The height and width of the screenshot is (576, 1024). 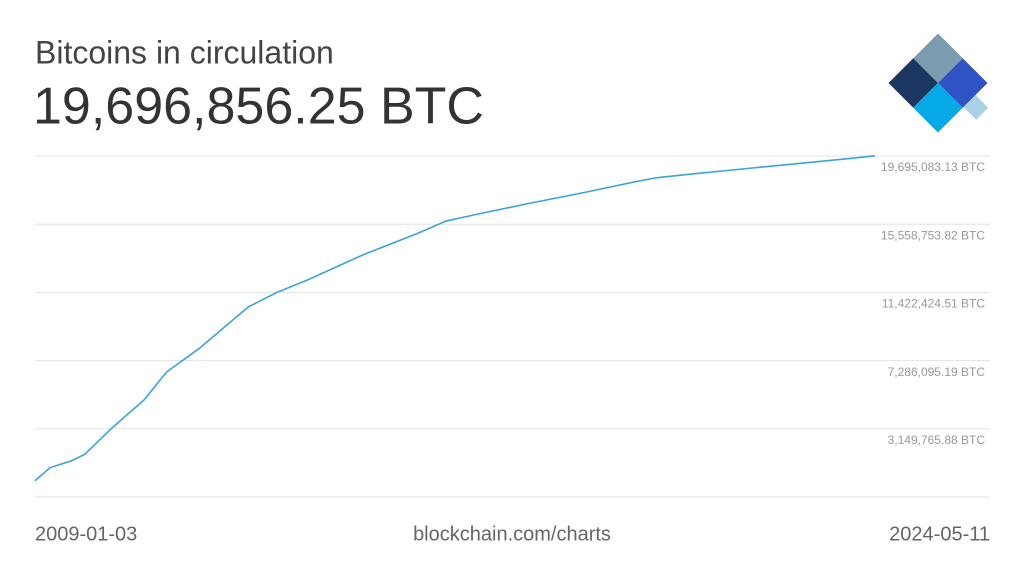 I want to click on x-tick-label: 2009-01-03, so click(x=86, y=534).